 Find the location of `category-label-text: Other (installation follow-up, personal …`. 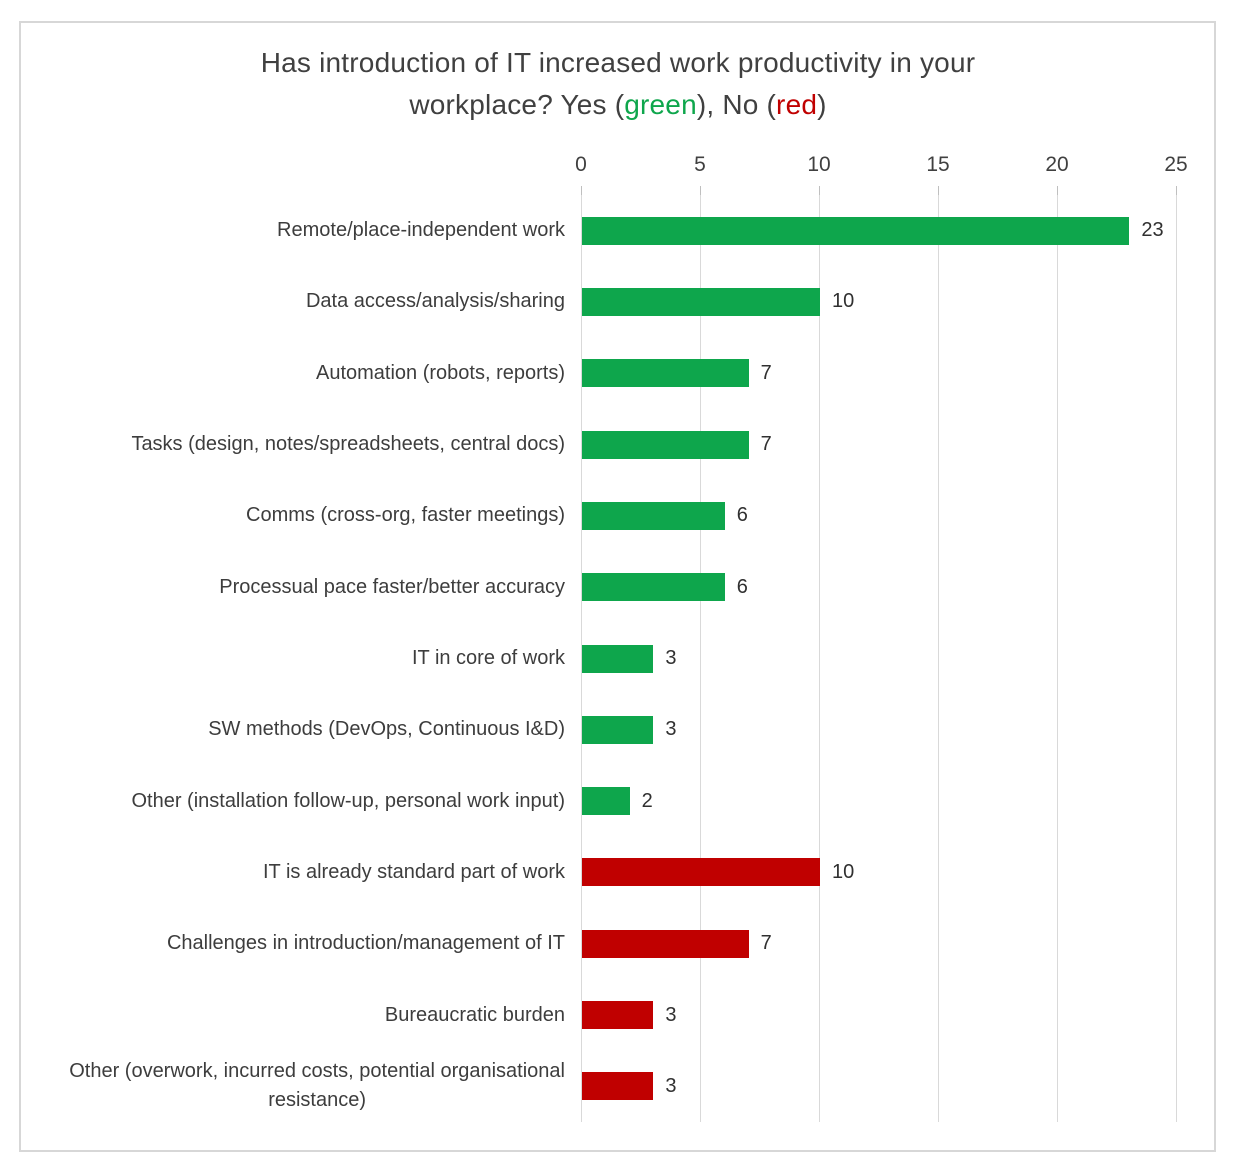

category-label-text: Other (installation follow-up, personal … is located at coordinates (348, 800).